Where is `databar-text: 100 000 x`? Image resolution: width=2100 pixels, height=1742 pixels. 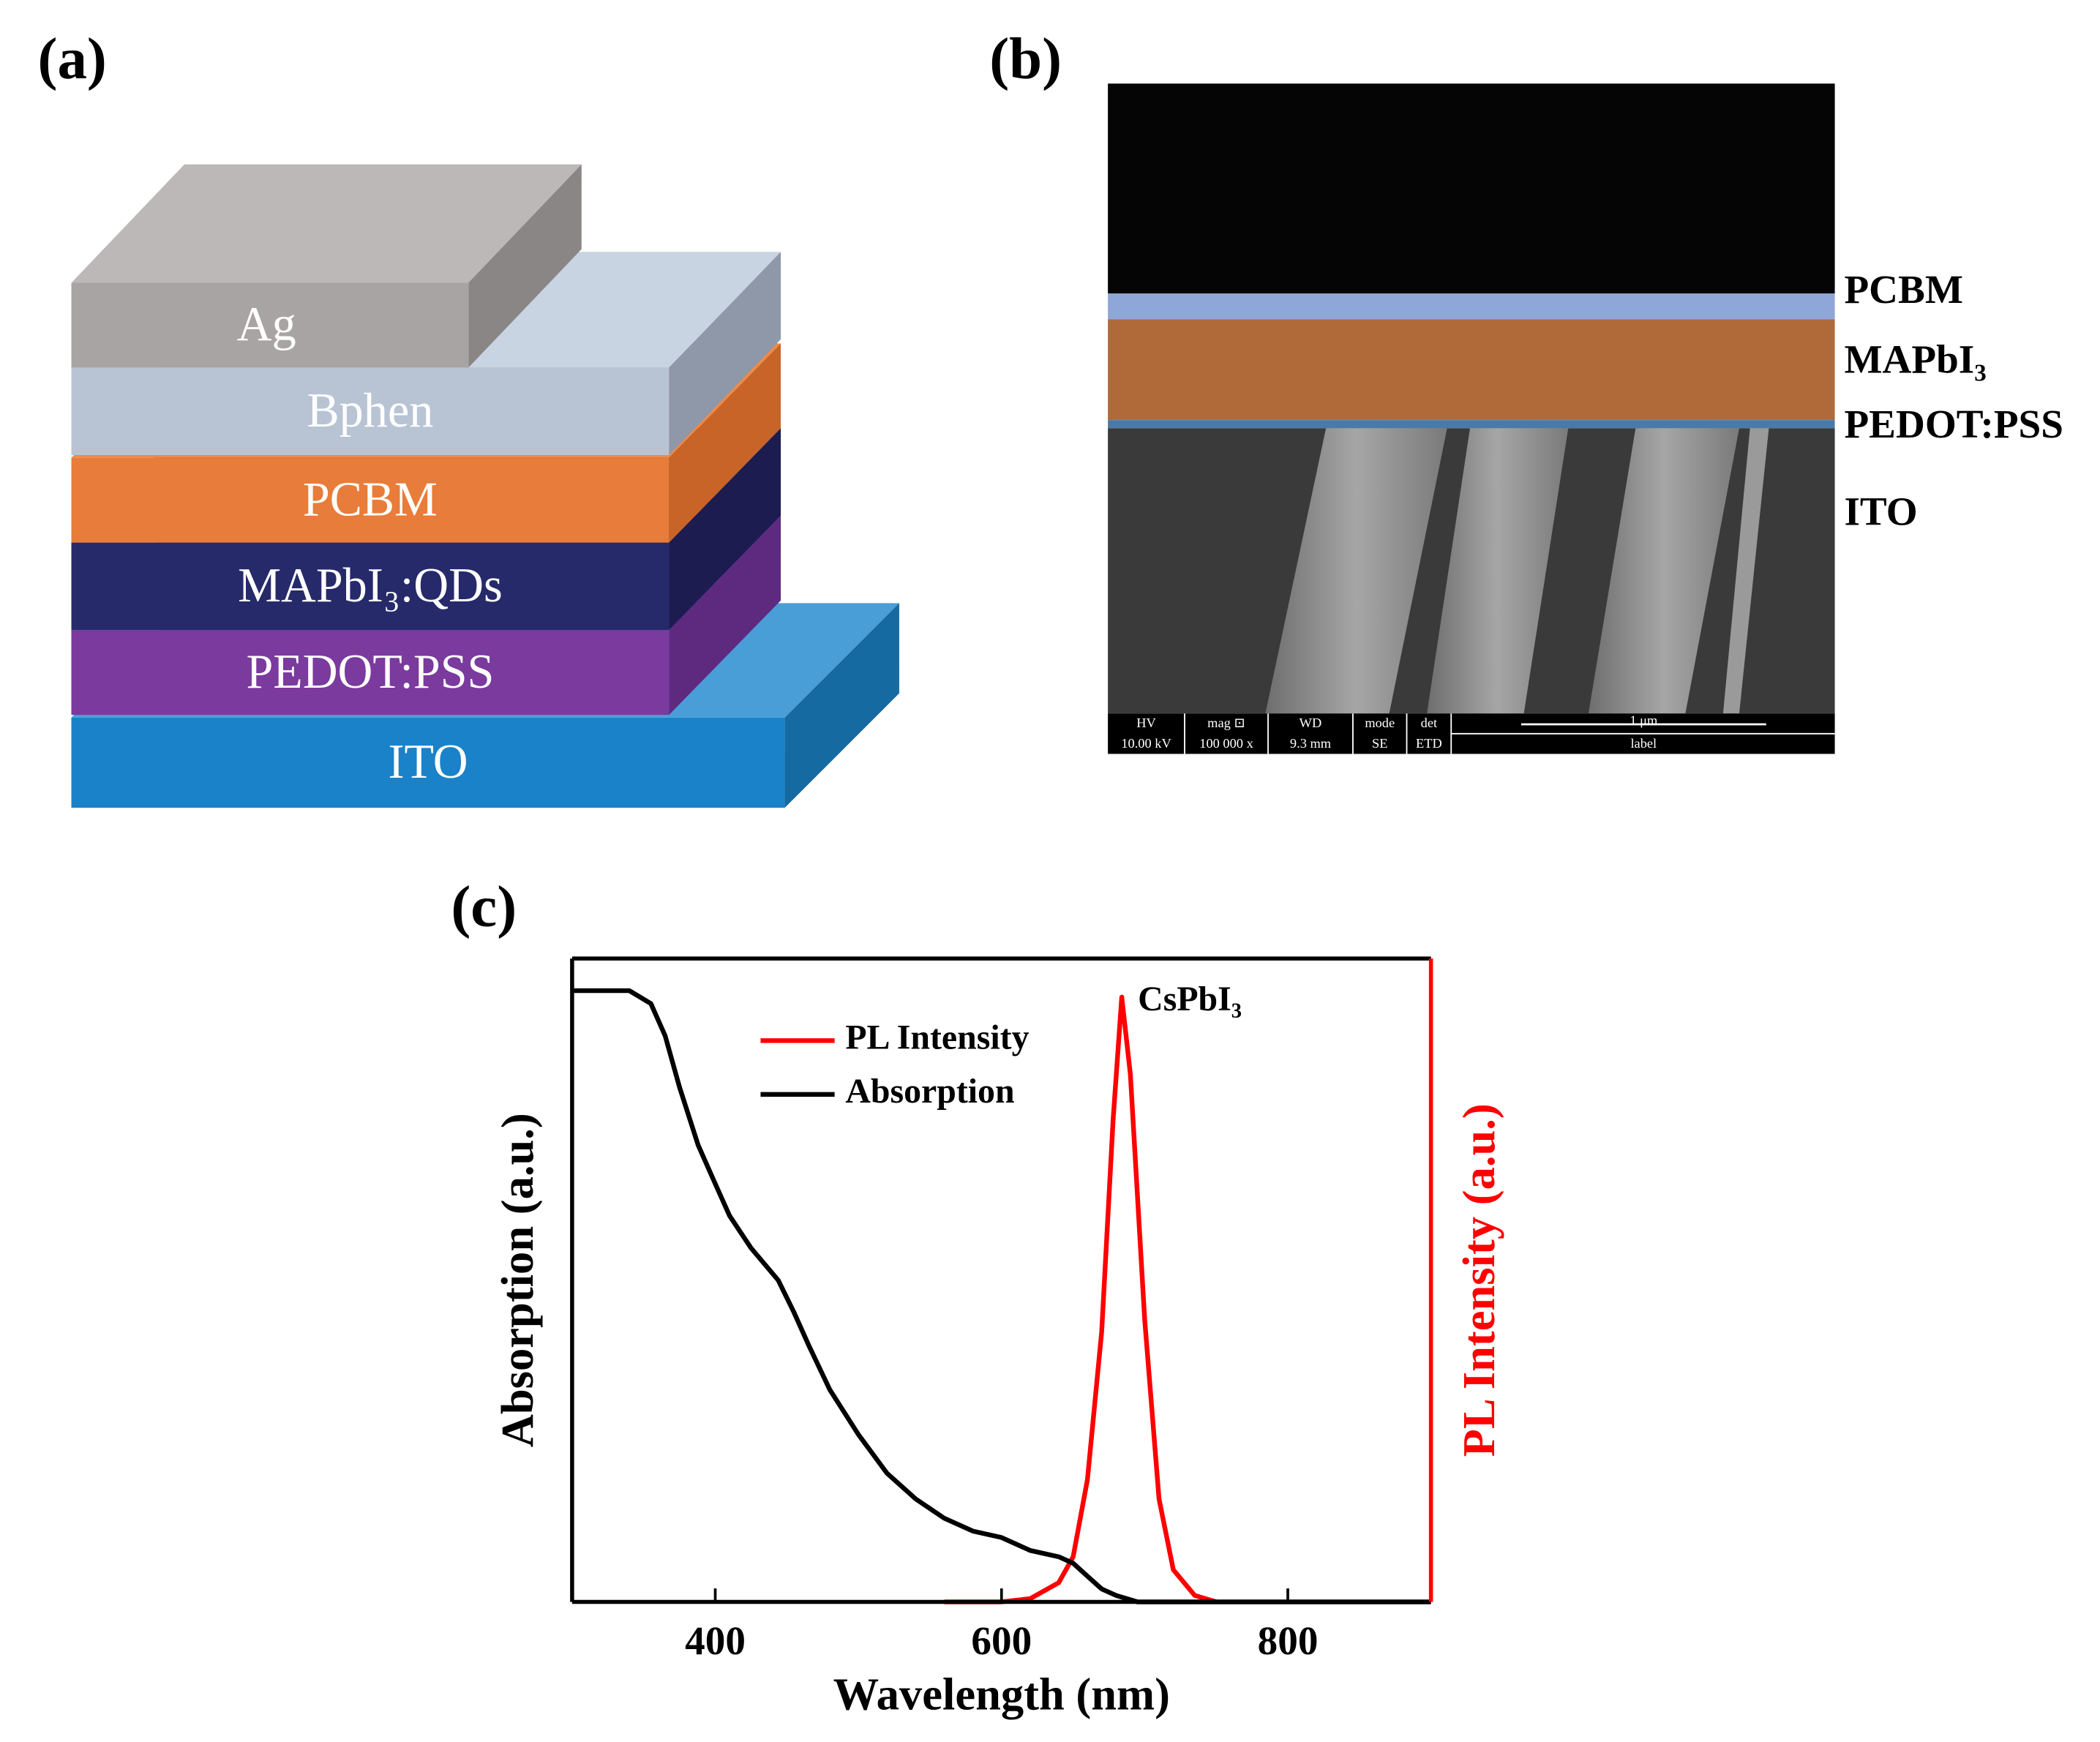 databar-text: 100 000 x is located at coordinates (1226, 743).